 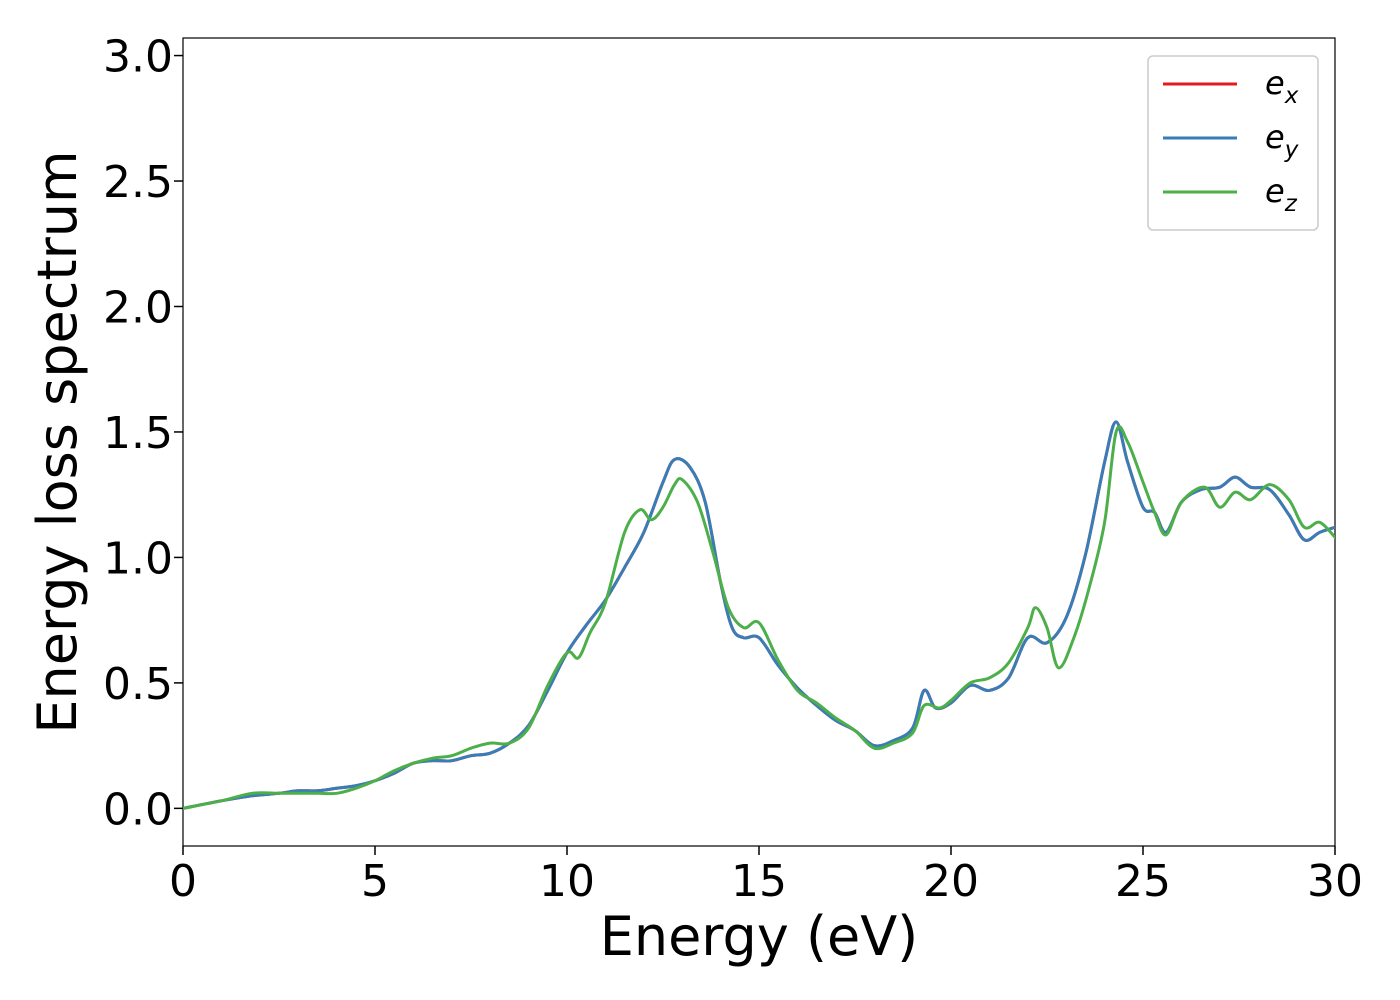 I want to click on y-axis-ticks: 0.0 0.5 1.0 1.5 2.0 2.5 3.0, so click(x=143, y=433).